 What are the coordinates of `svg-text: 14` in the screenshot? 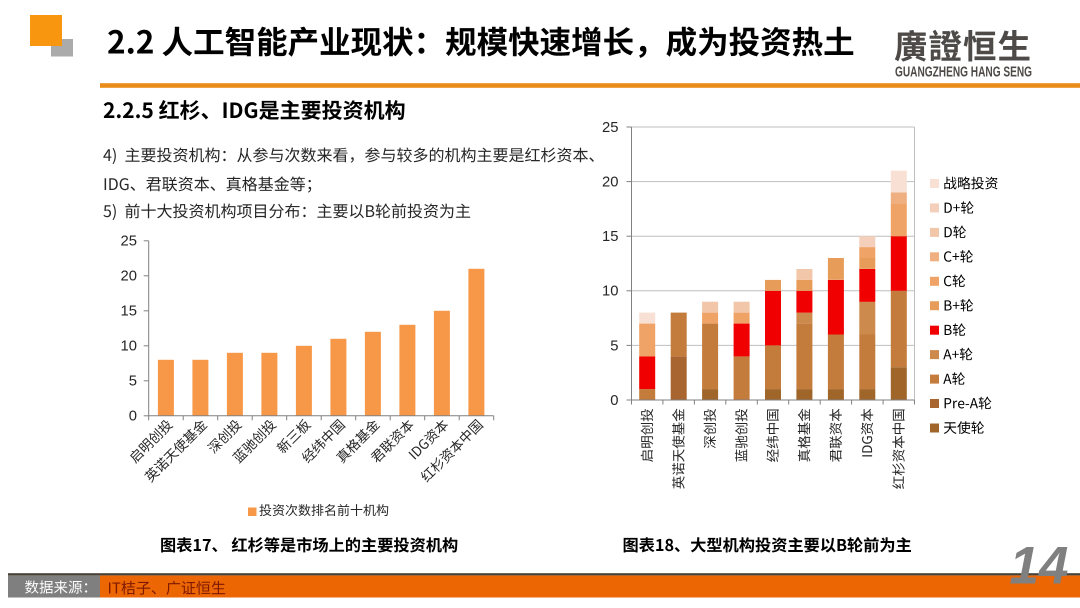 It's located at (1039, 566).